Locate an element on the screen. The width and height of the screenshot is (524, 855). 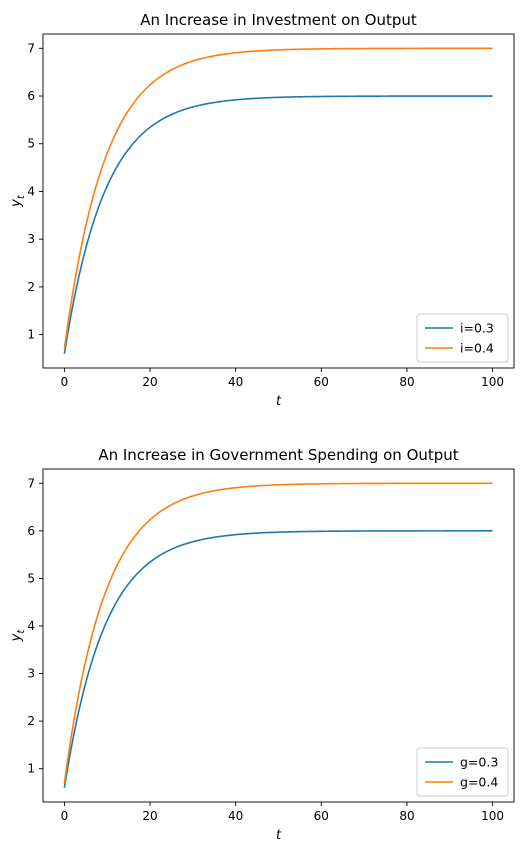
legend-entry: i=0.4 is located at coordinates (477, 348).